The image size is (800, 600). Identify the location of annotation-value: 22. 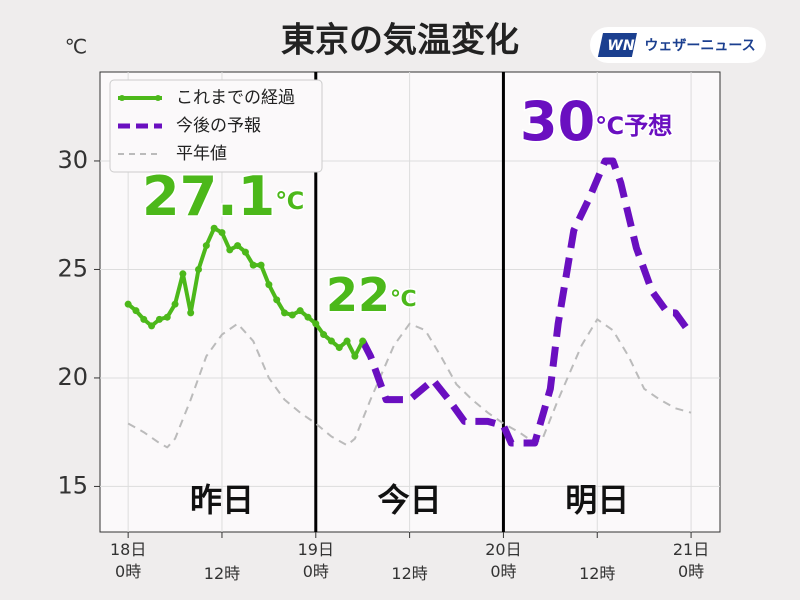
(358, 295).